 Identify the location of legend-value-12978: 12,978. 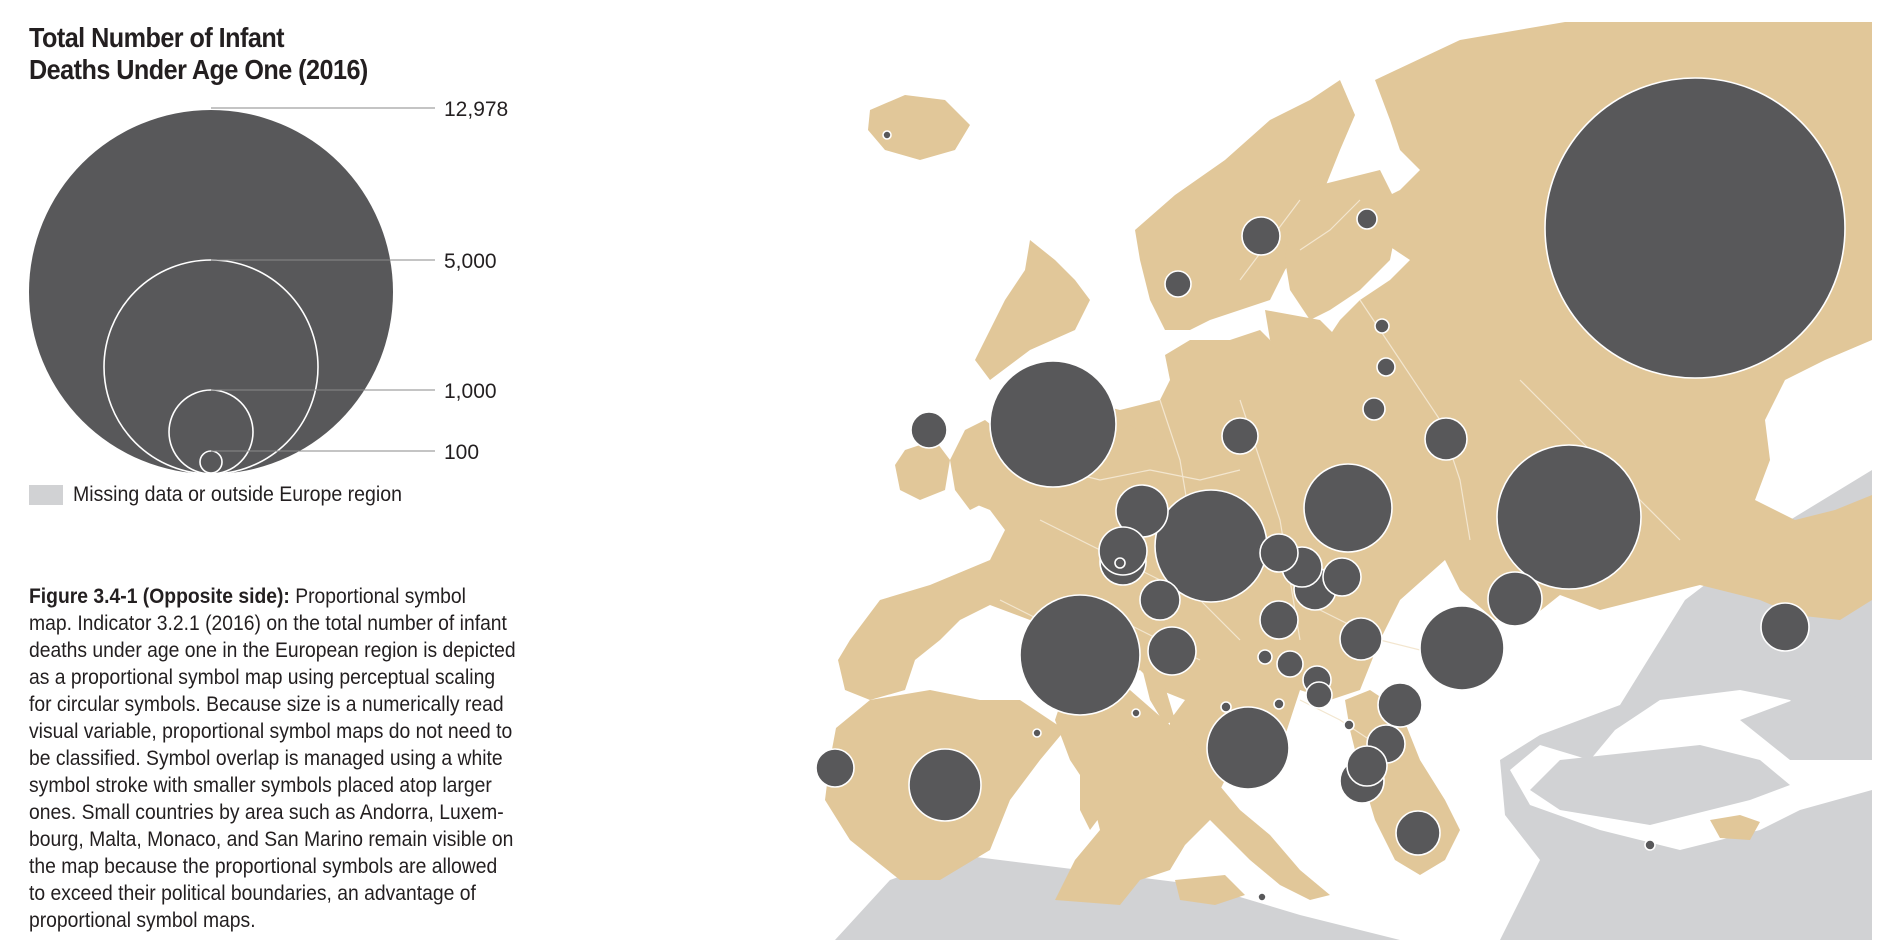
(476, 109).